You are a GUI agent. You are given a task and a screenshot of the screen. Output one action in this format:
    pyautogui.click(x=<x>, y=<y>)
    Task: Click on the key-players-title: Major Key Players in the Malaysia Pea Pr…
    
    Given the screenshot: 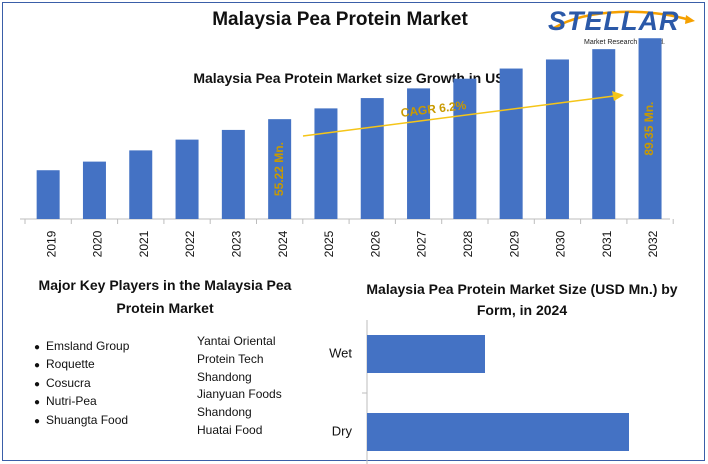 What is the action you would take?
    pyautogui.click(x=165, y=296)
    